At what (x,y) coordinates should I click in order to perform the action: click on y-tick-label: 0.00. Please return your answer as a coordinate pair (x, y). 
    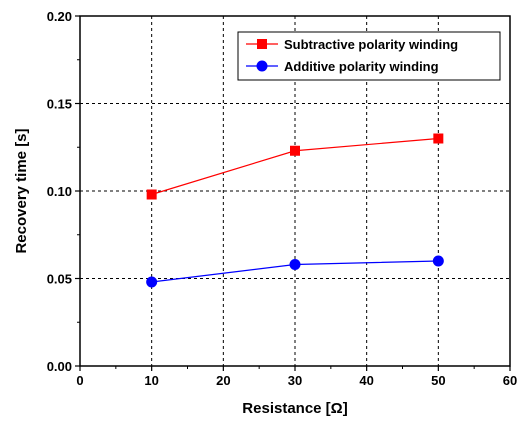
    Looking at the image, I should click on (59, 366).